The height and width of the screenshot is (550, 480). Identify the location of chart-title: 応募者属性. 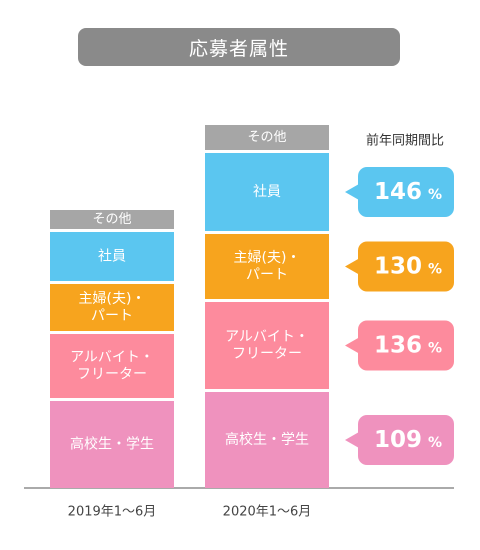
(239, 47).